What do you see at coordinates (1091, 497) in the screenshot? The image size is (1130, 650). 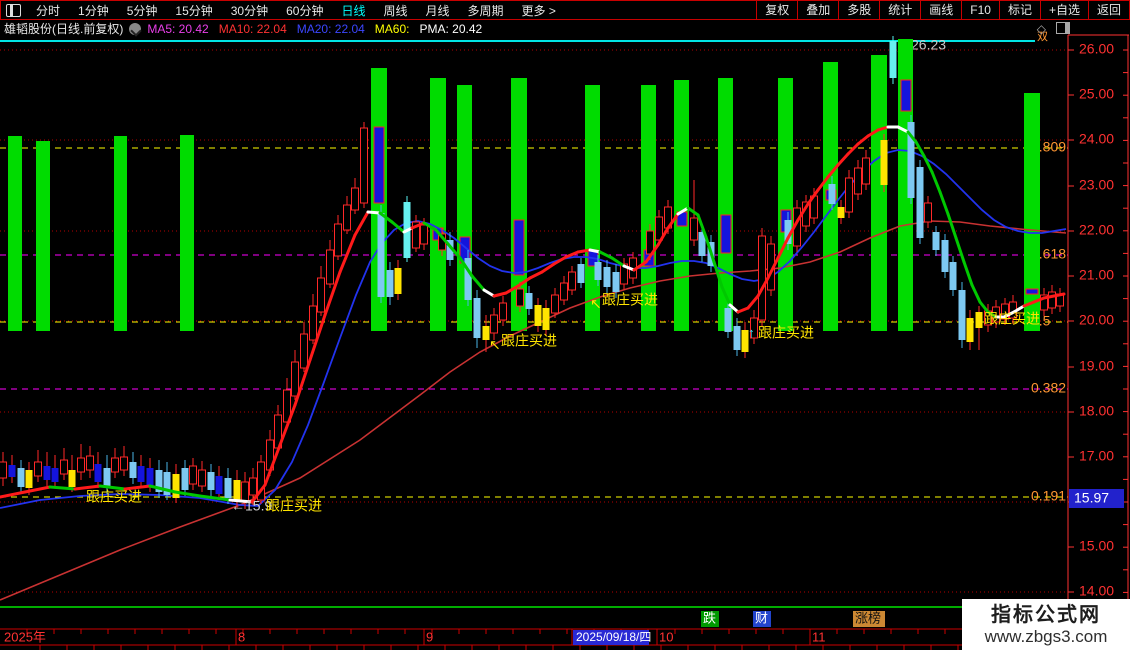 I see `last-price-marker: 15.97` at bounding box center [1091, 497].